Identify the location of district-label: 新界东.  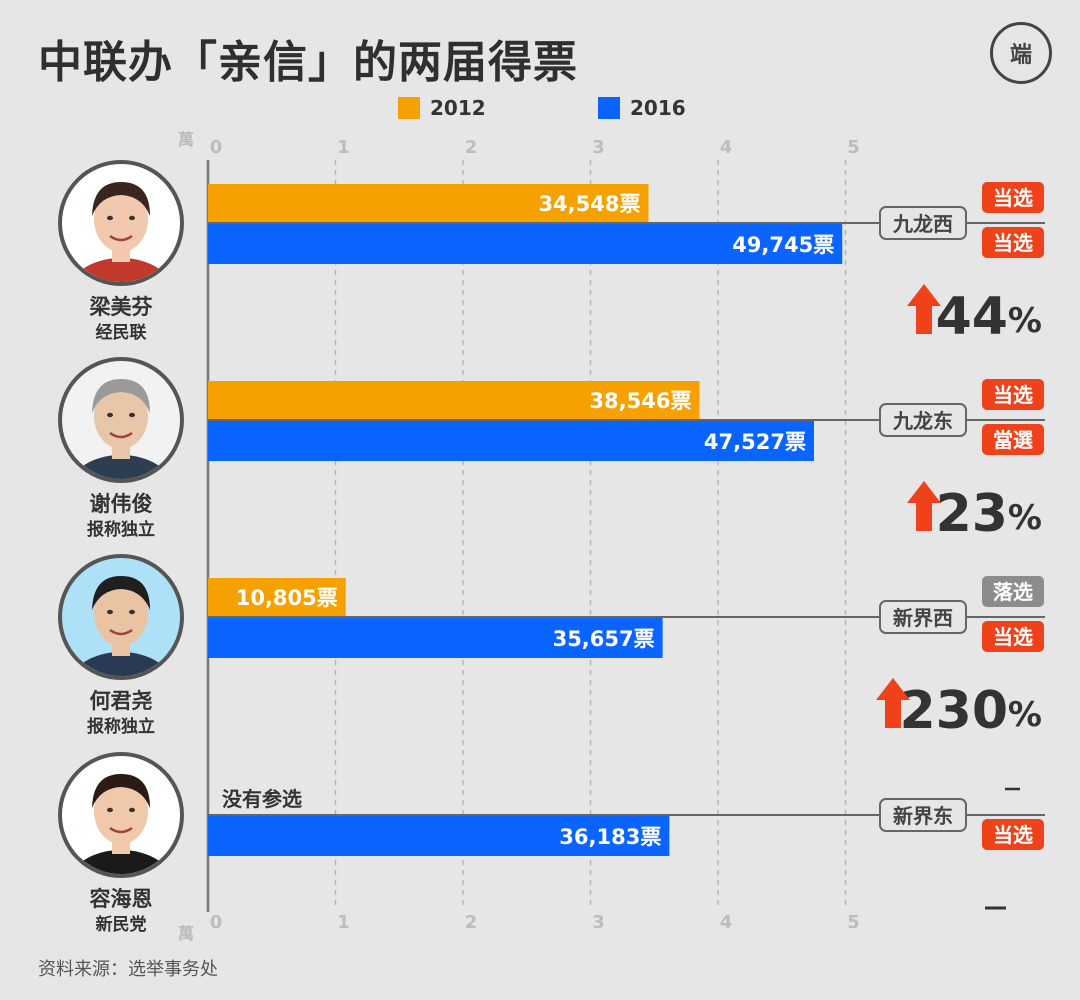
(923, 816).